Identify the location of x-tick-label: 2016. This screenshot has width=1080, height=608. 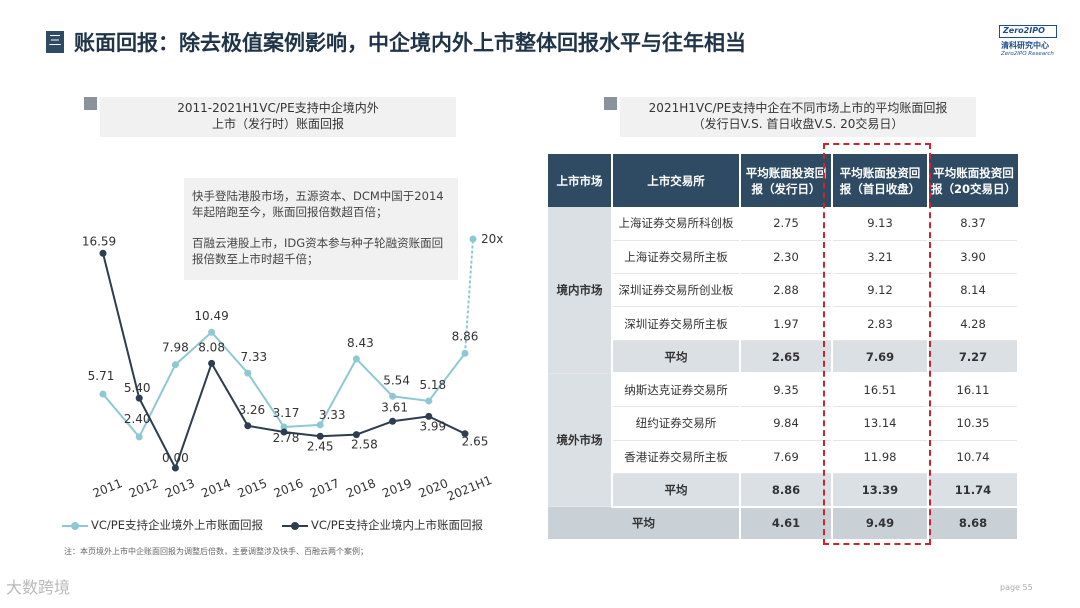
(289, 488).